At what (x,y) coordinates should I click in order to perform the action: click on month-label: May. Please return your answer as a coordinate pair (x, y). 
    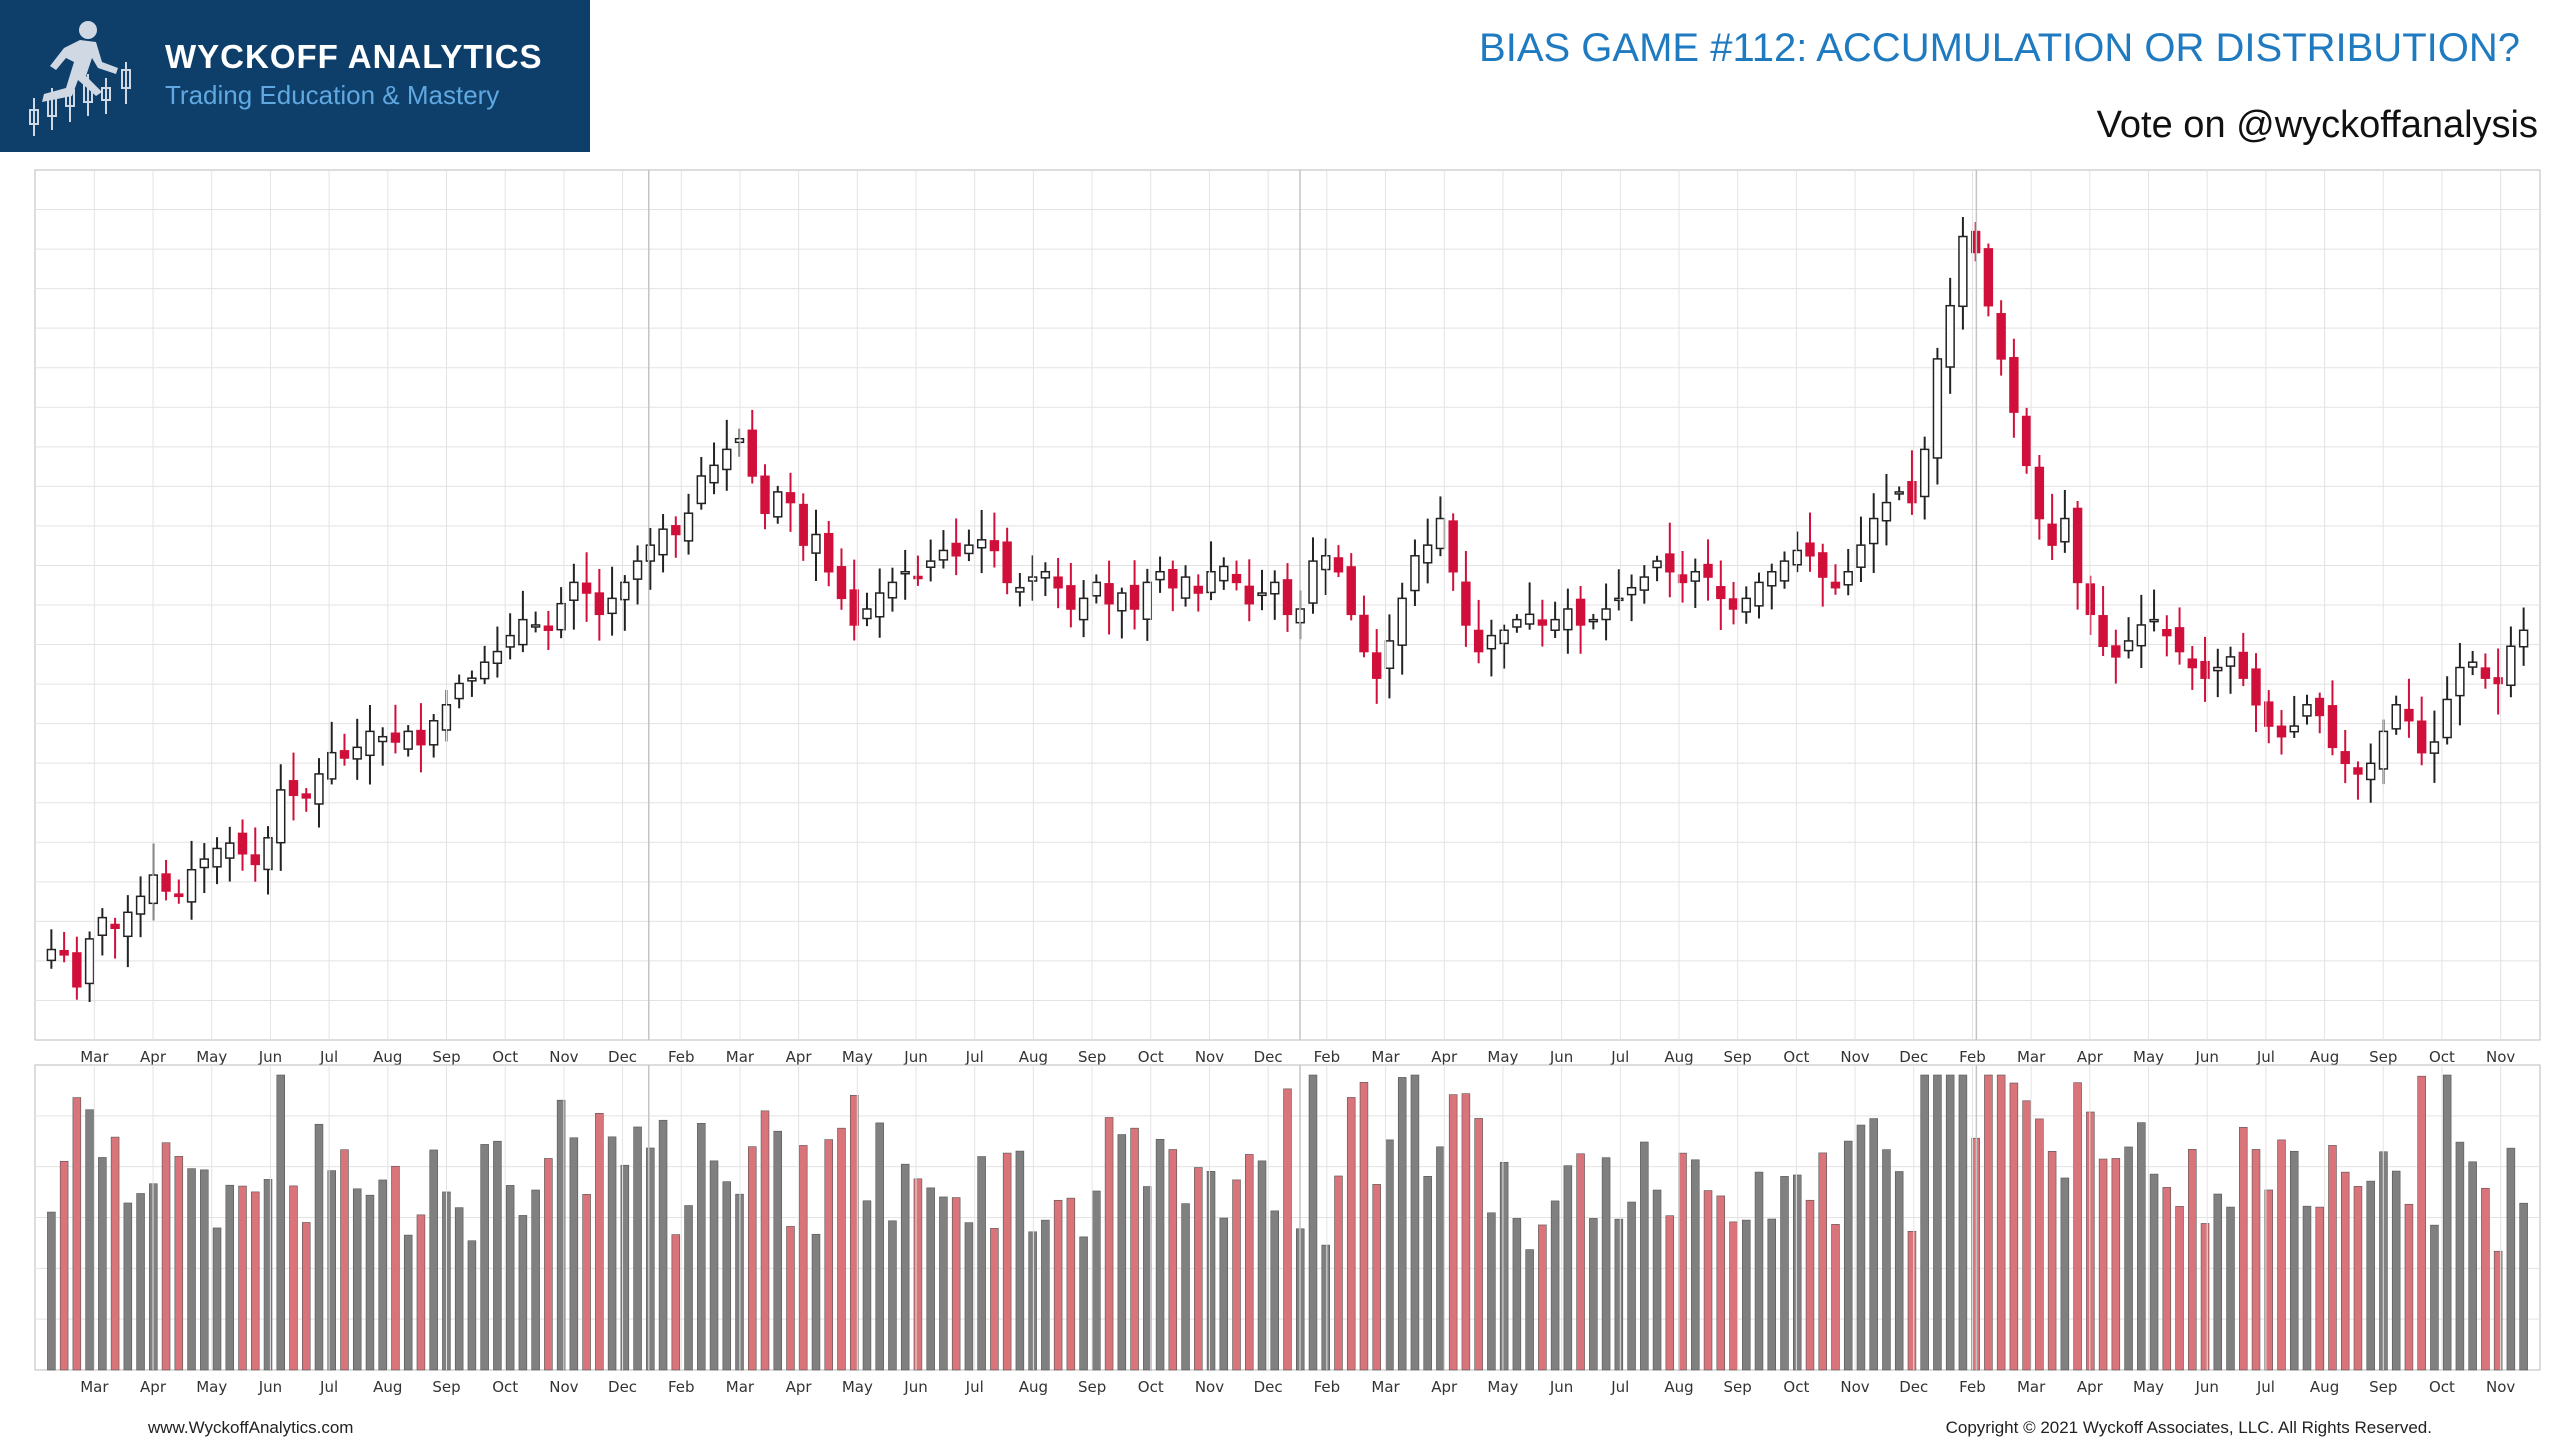
    Looking at the image, I should click on (1502, 1387).